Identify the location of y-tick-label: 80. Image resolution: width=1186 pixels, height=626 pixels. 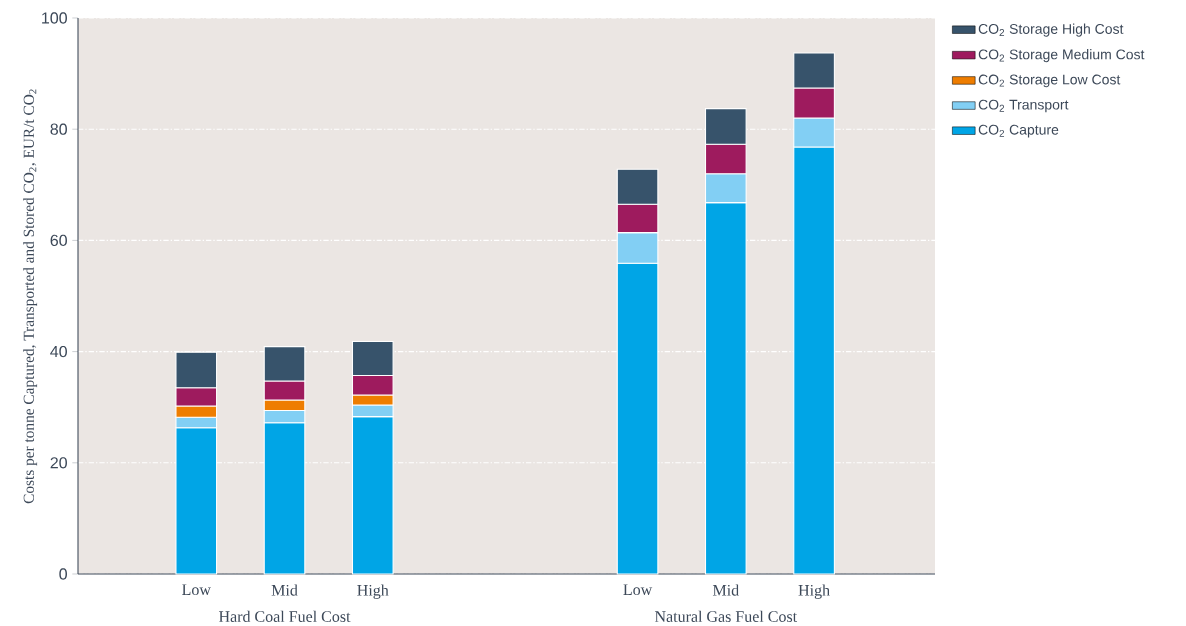
(58, 129).